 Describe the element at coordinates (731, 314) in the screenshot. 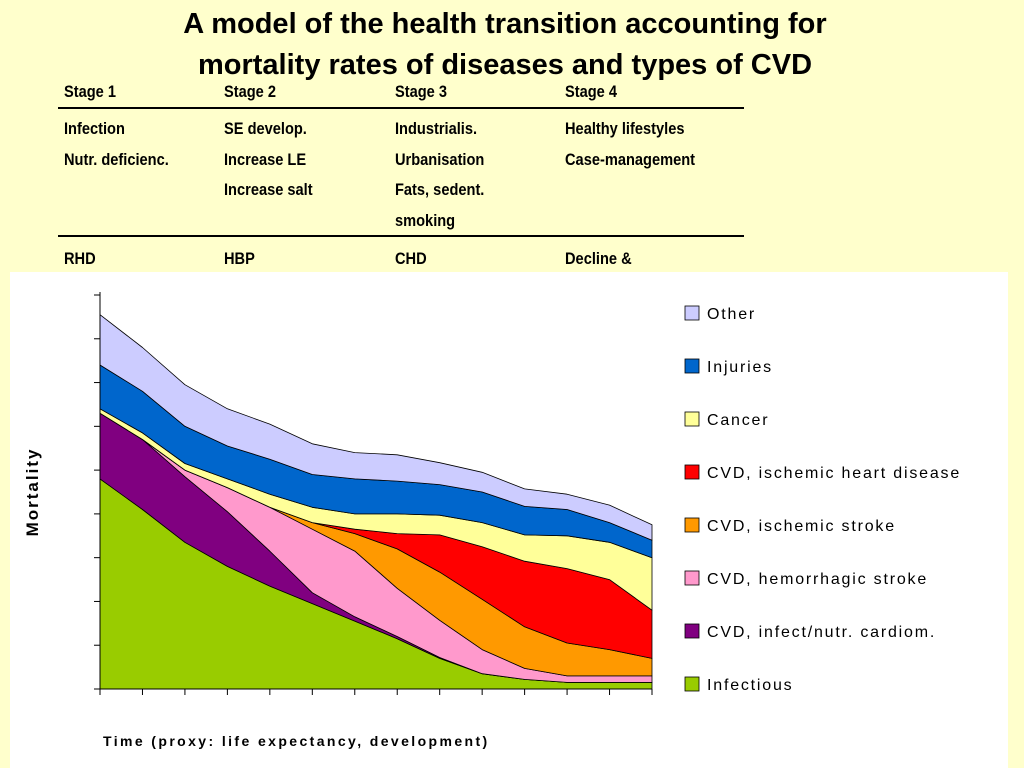

I see `legend-label-other: Other` at that location.